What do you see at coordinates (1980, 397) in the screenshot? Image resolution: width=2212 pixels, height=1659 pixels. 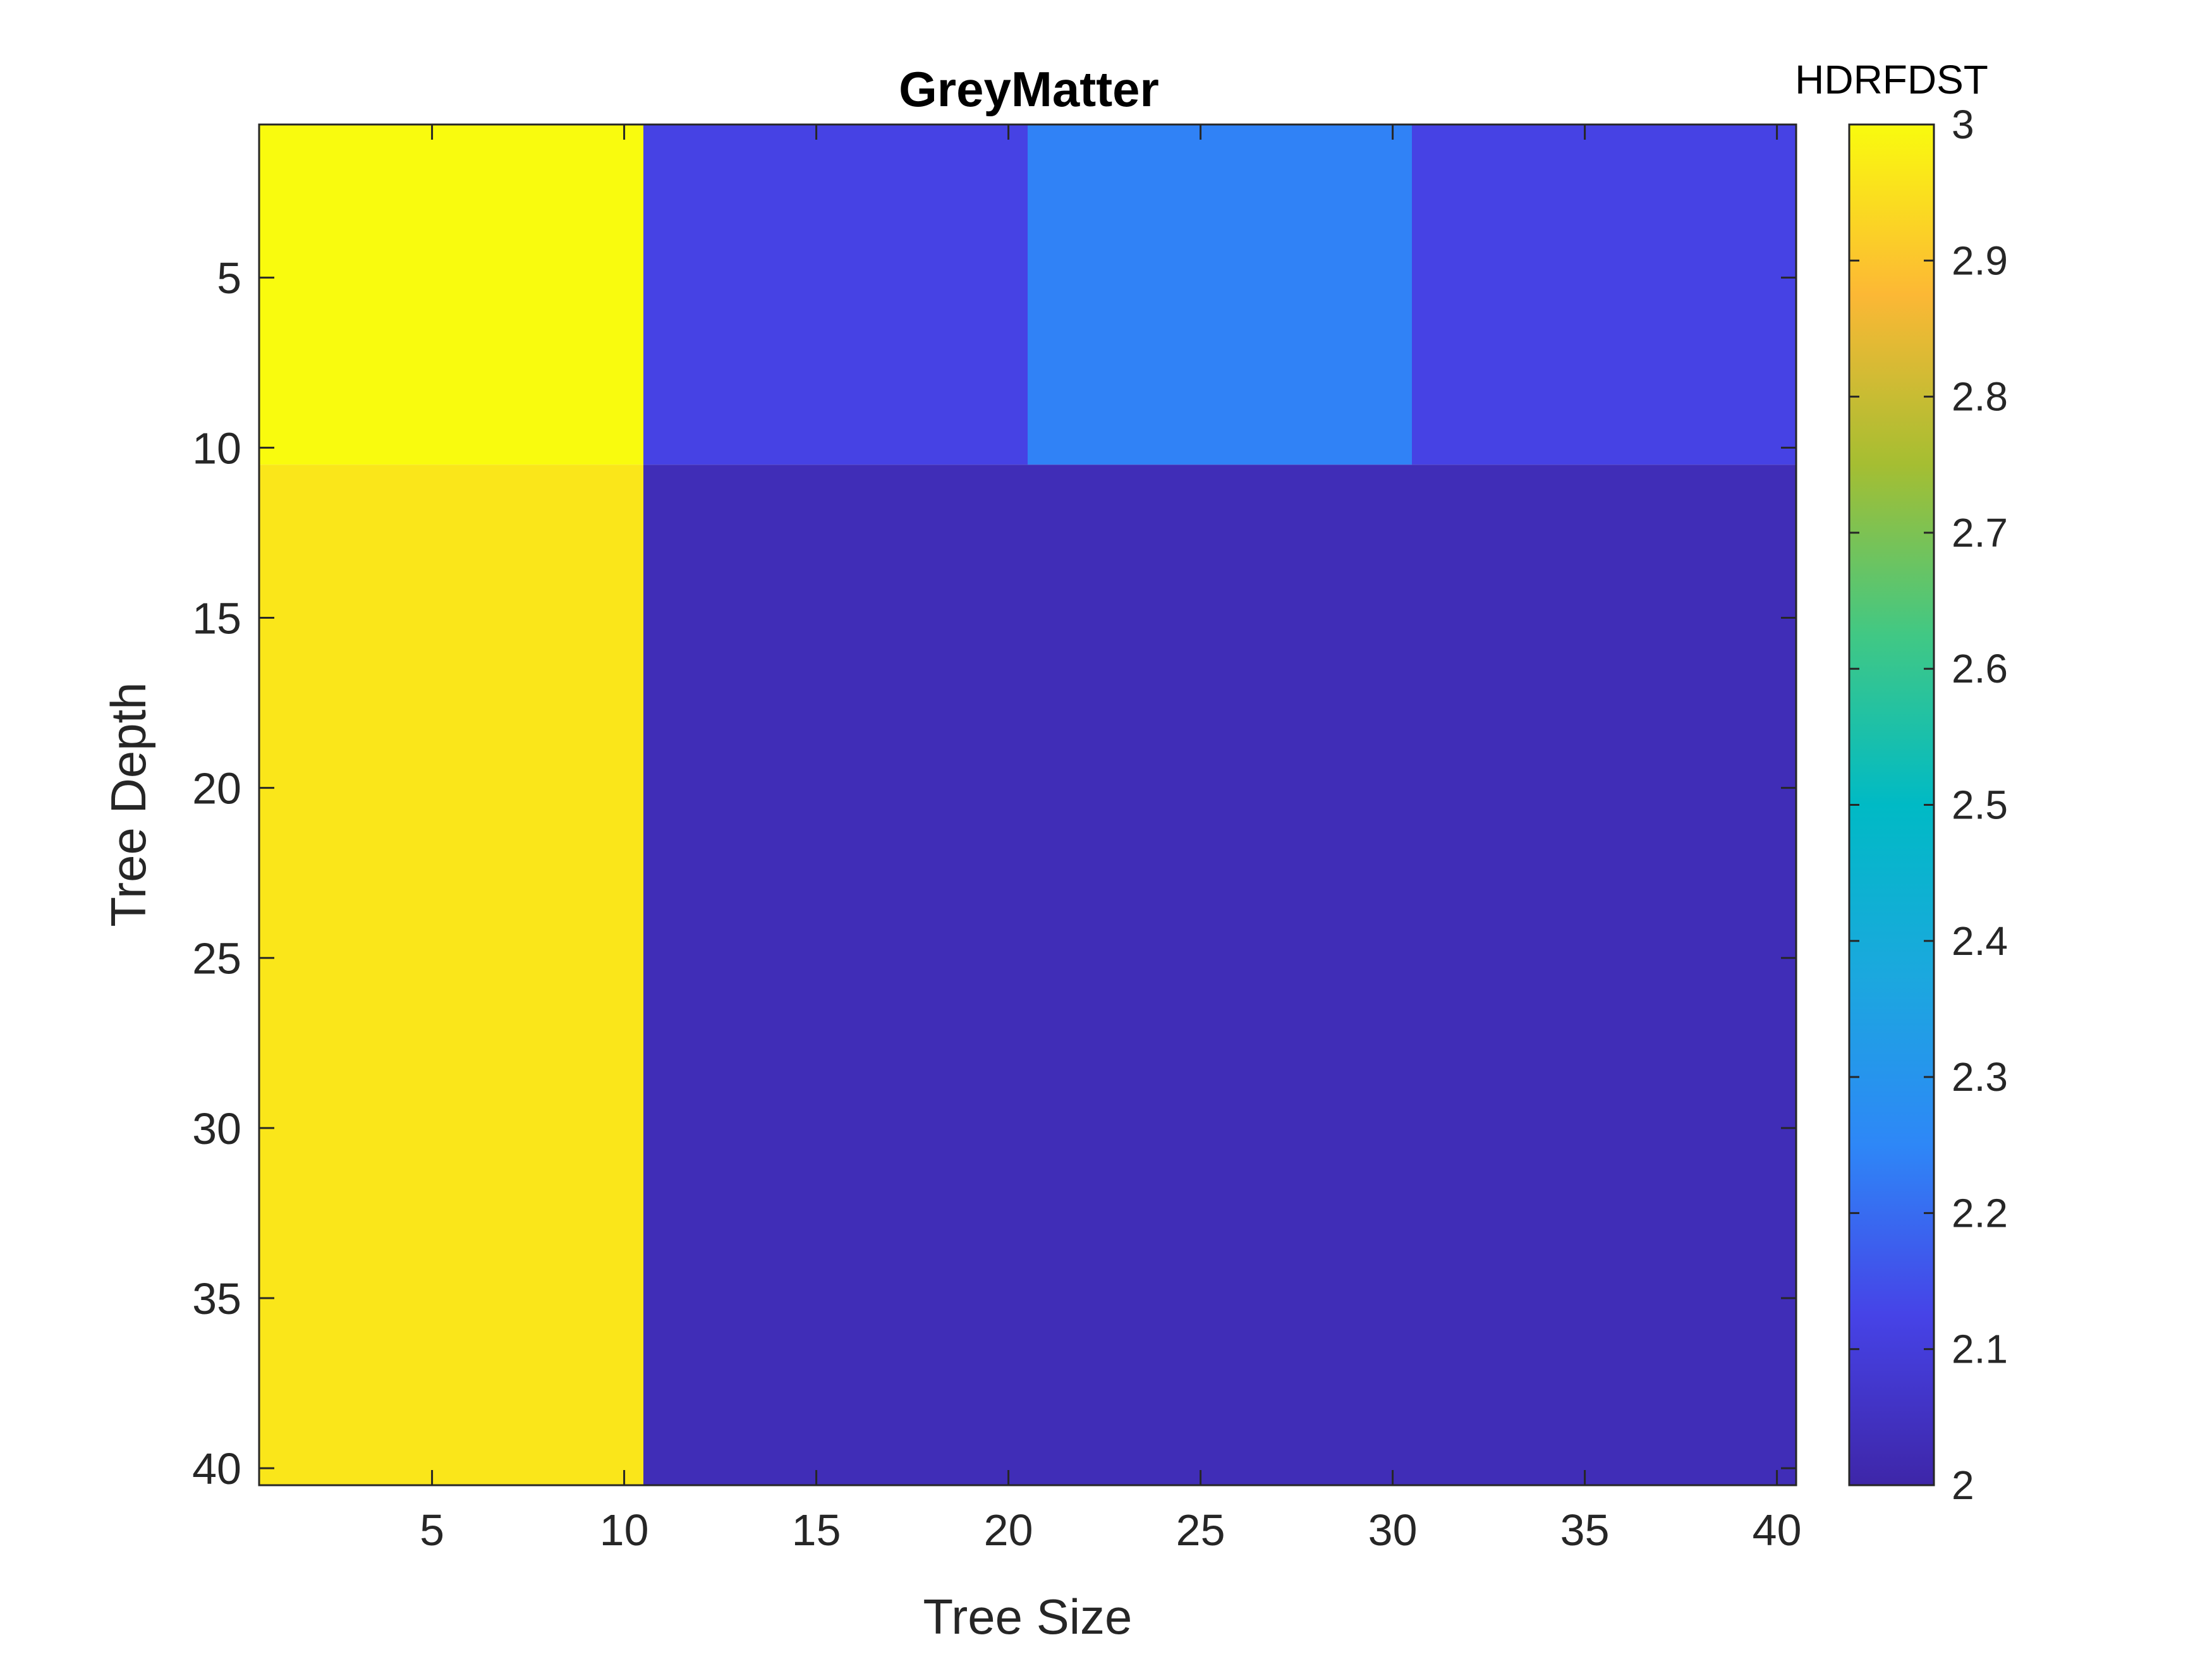 I see `colorbar-tick-label: 2.8` at bounding box center [1980, 397].